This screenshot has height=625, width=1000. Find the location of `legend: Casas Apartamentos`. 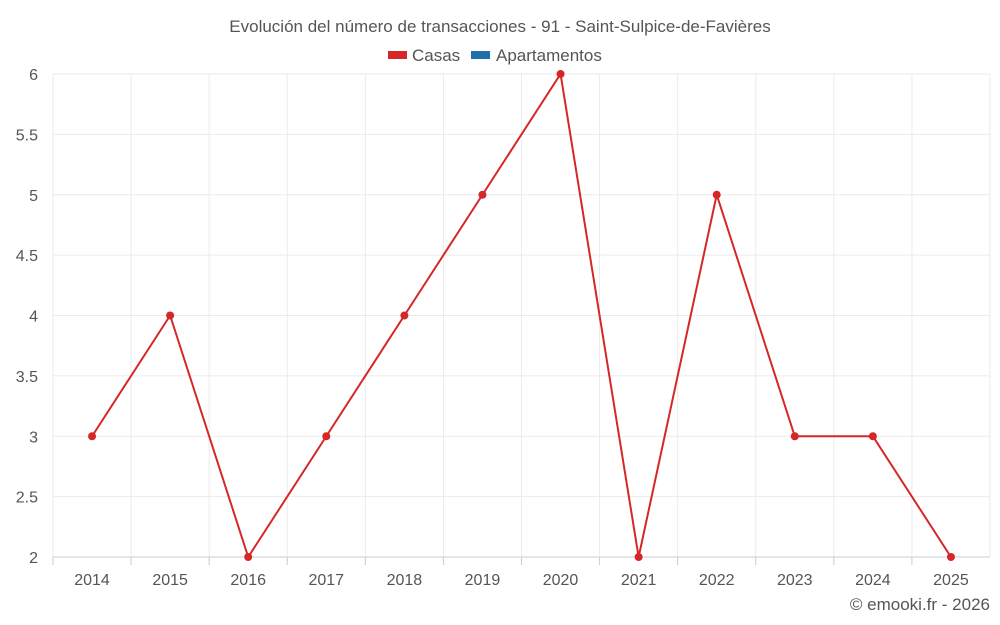

legend: Casas Apartamentos is located at coordinates (495, 55).